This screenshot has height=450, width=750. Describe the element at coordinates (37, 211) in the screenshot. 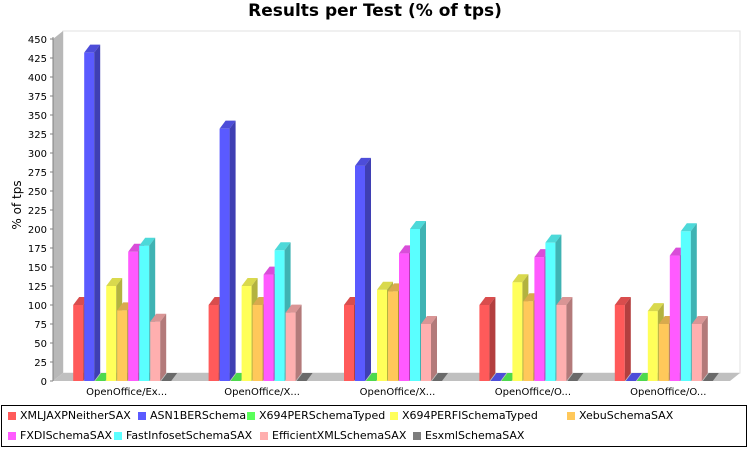

I see `y-tick-label: 225` at that location.